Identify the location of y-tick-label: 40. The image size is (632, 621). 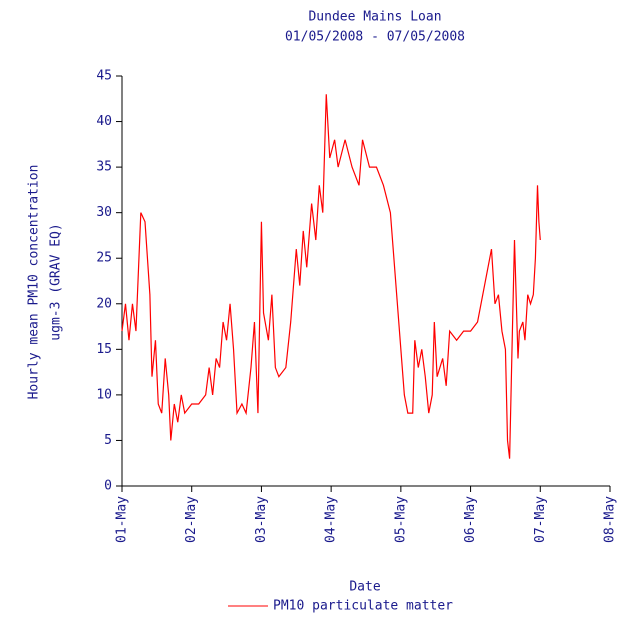
(104, 121).